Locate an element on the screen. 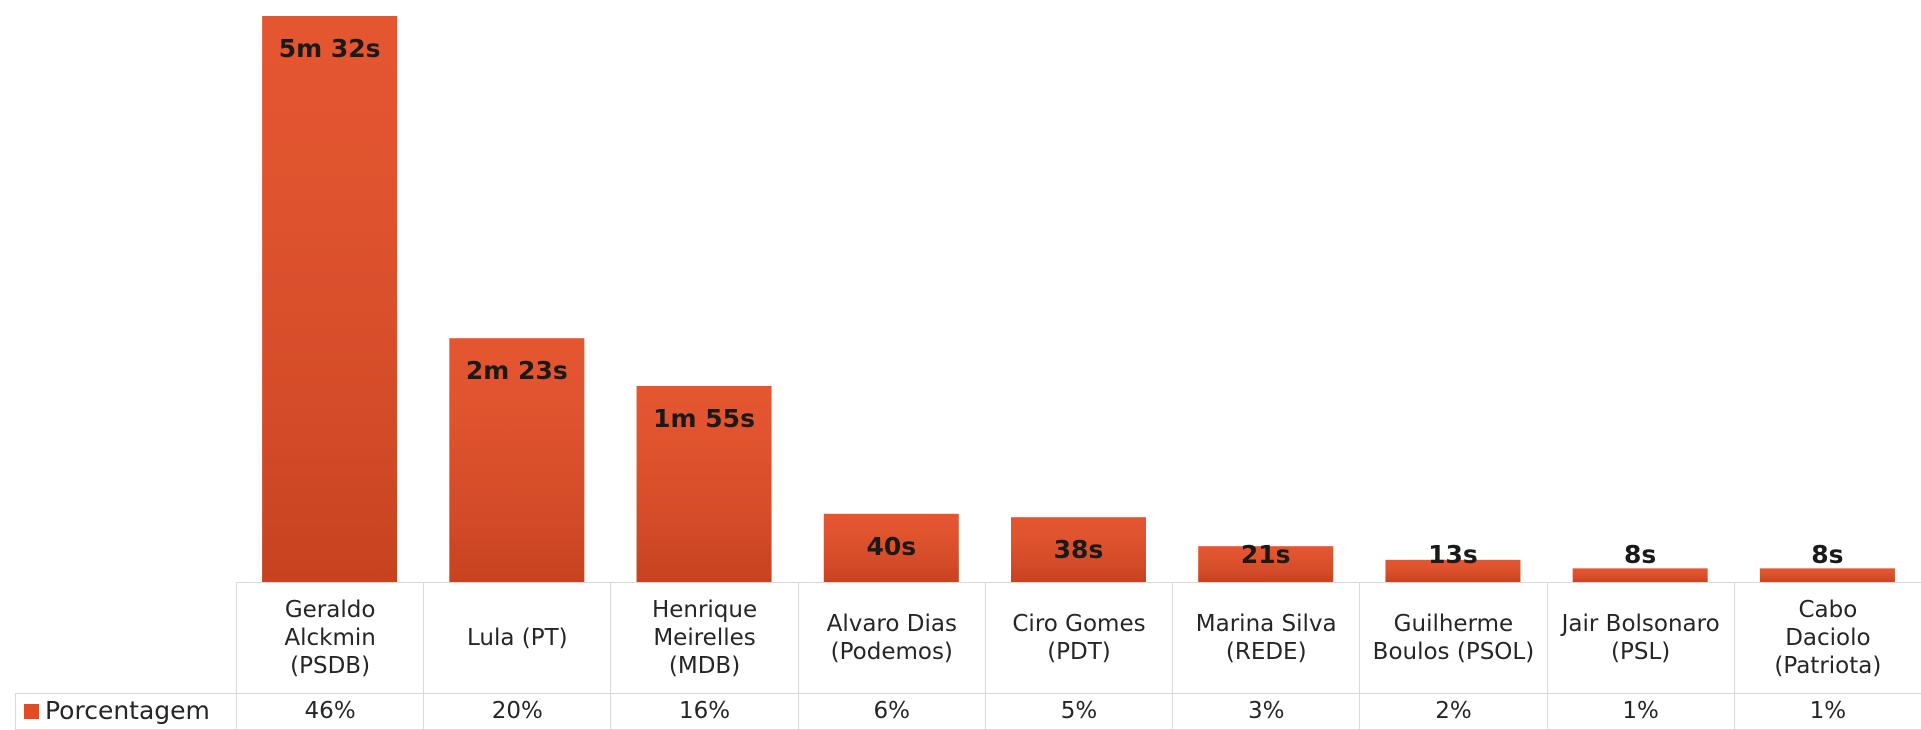  legend-label: Porcentagem is located at coordinates (127, 711).